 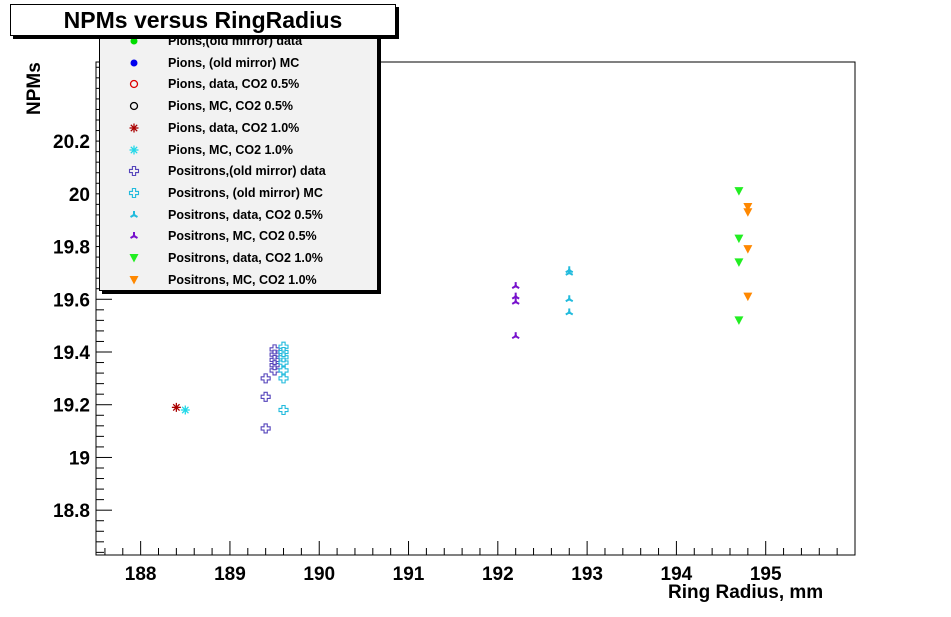 I want to click on legend-label: Pions, MC, CO2 0.5%, so click(x=231, y=106).